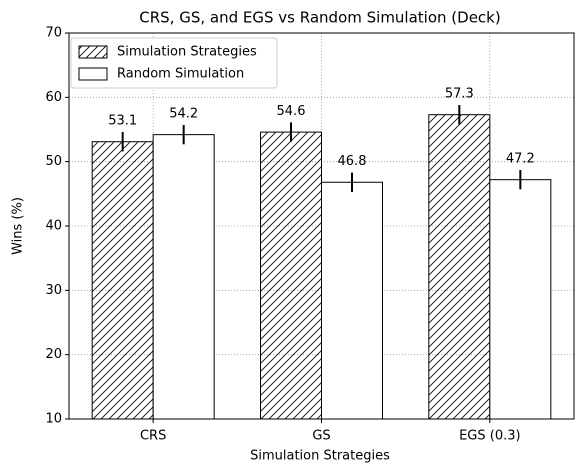 The image size is (575, 466). Describe the element at coordinates (490, 436) in the screenshot. I see `x-tick-label: EGS (0.3)` at that location.